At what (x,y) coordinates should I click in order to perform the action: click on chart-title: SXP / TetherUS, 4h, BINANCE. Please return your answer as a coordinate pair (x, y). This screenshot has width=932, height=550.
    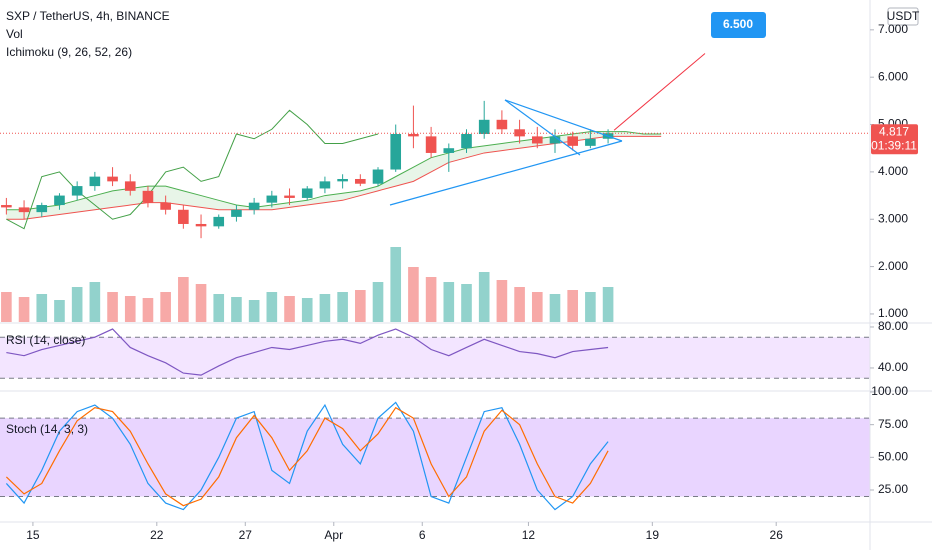
    Looking at the image, I should click on (88, 16).